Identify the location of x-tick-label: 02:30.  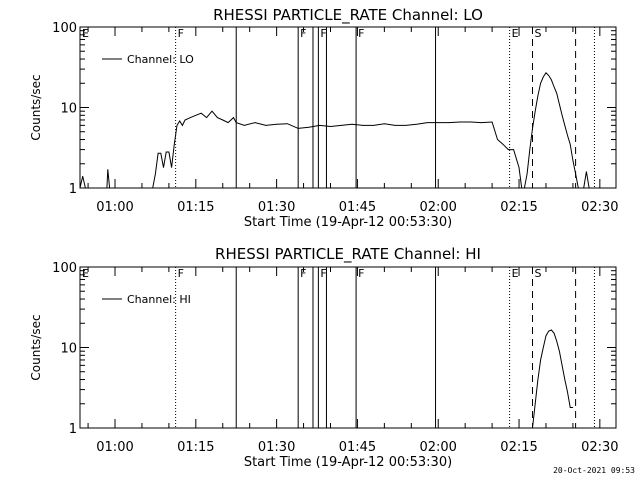
(599, 447).